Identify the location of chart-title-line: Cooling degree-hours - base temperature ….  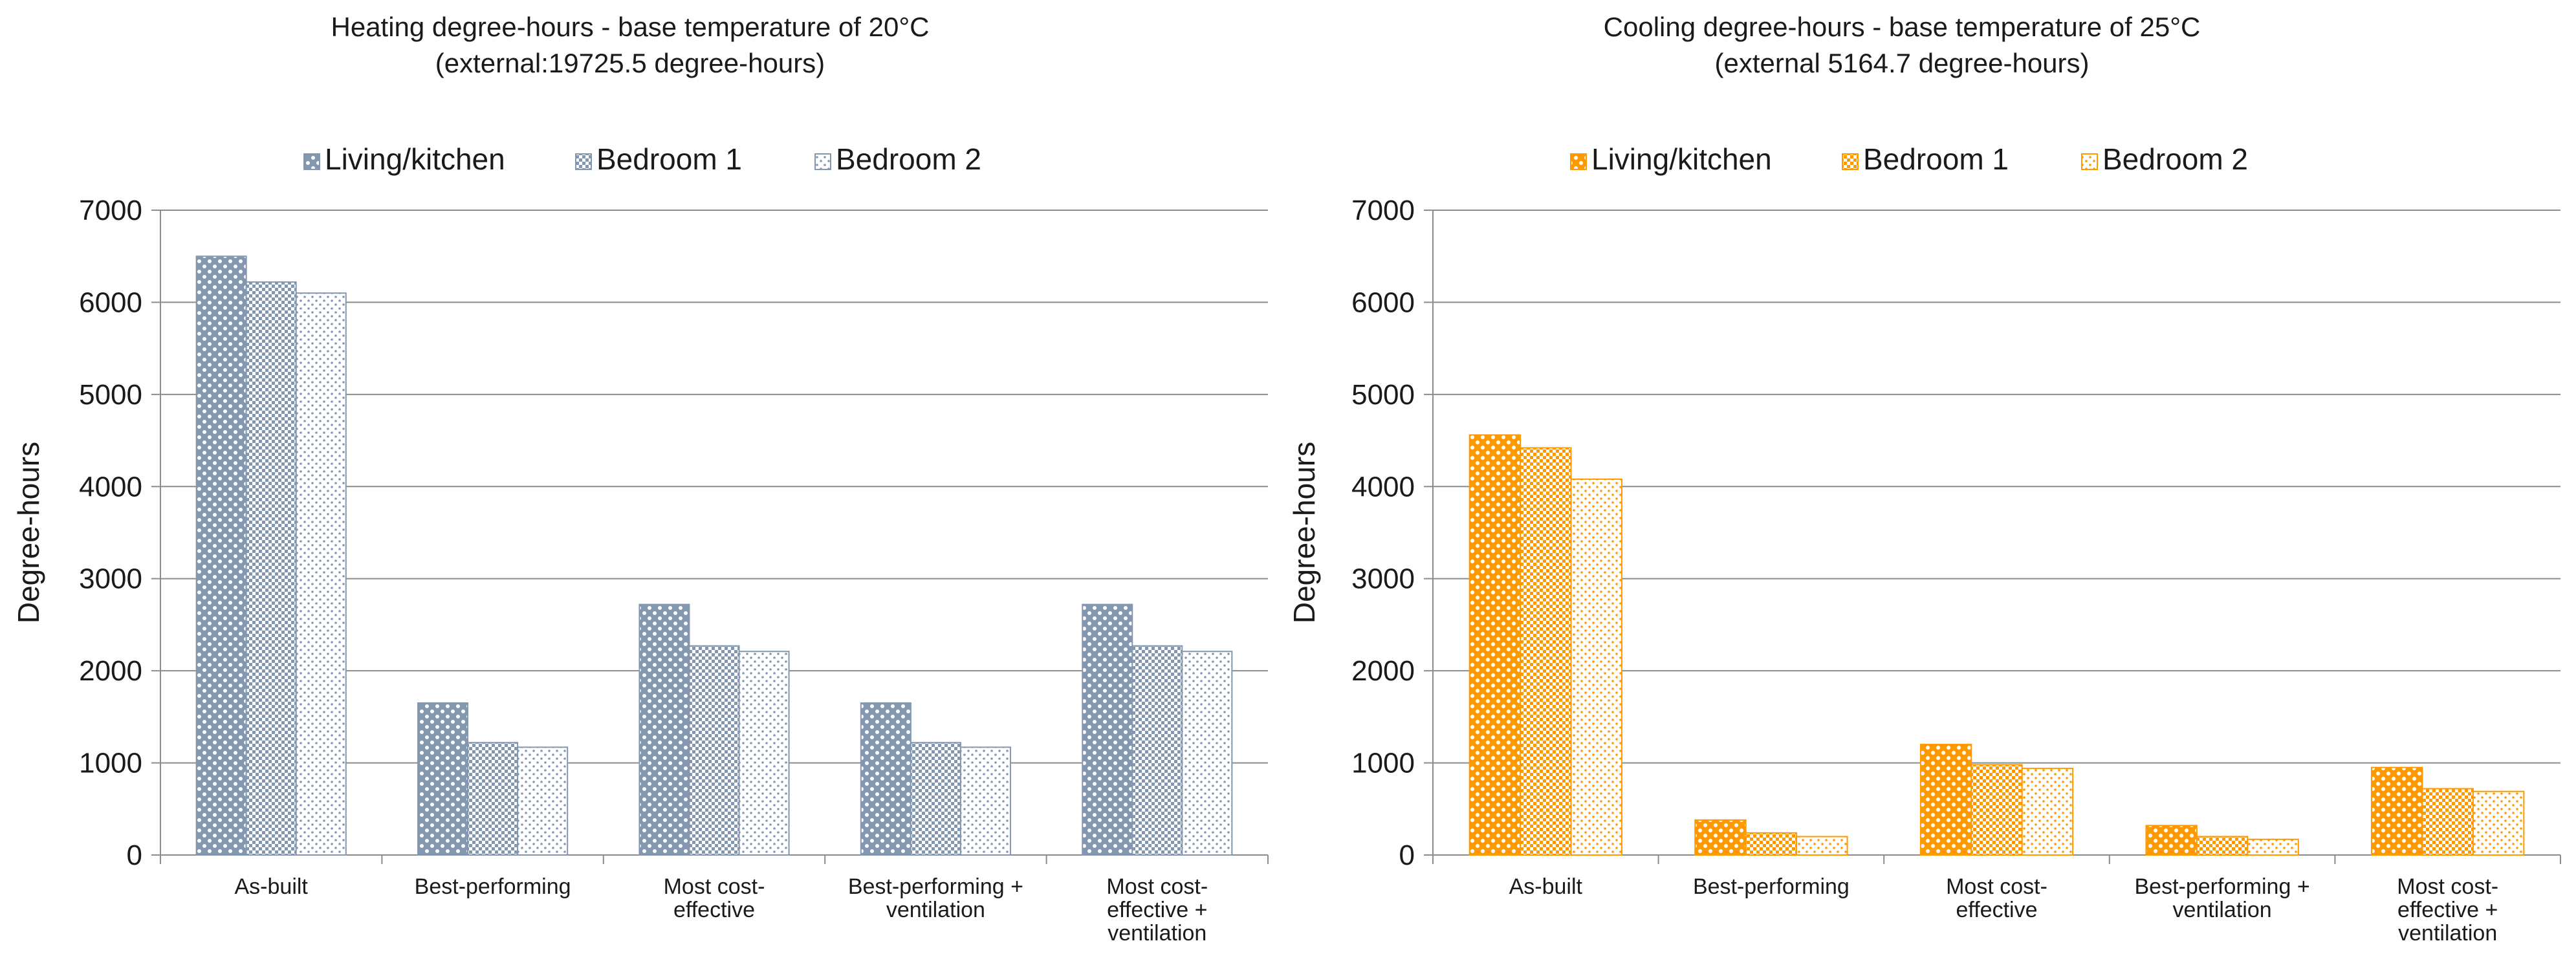
(1902, 27).